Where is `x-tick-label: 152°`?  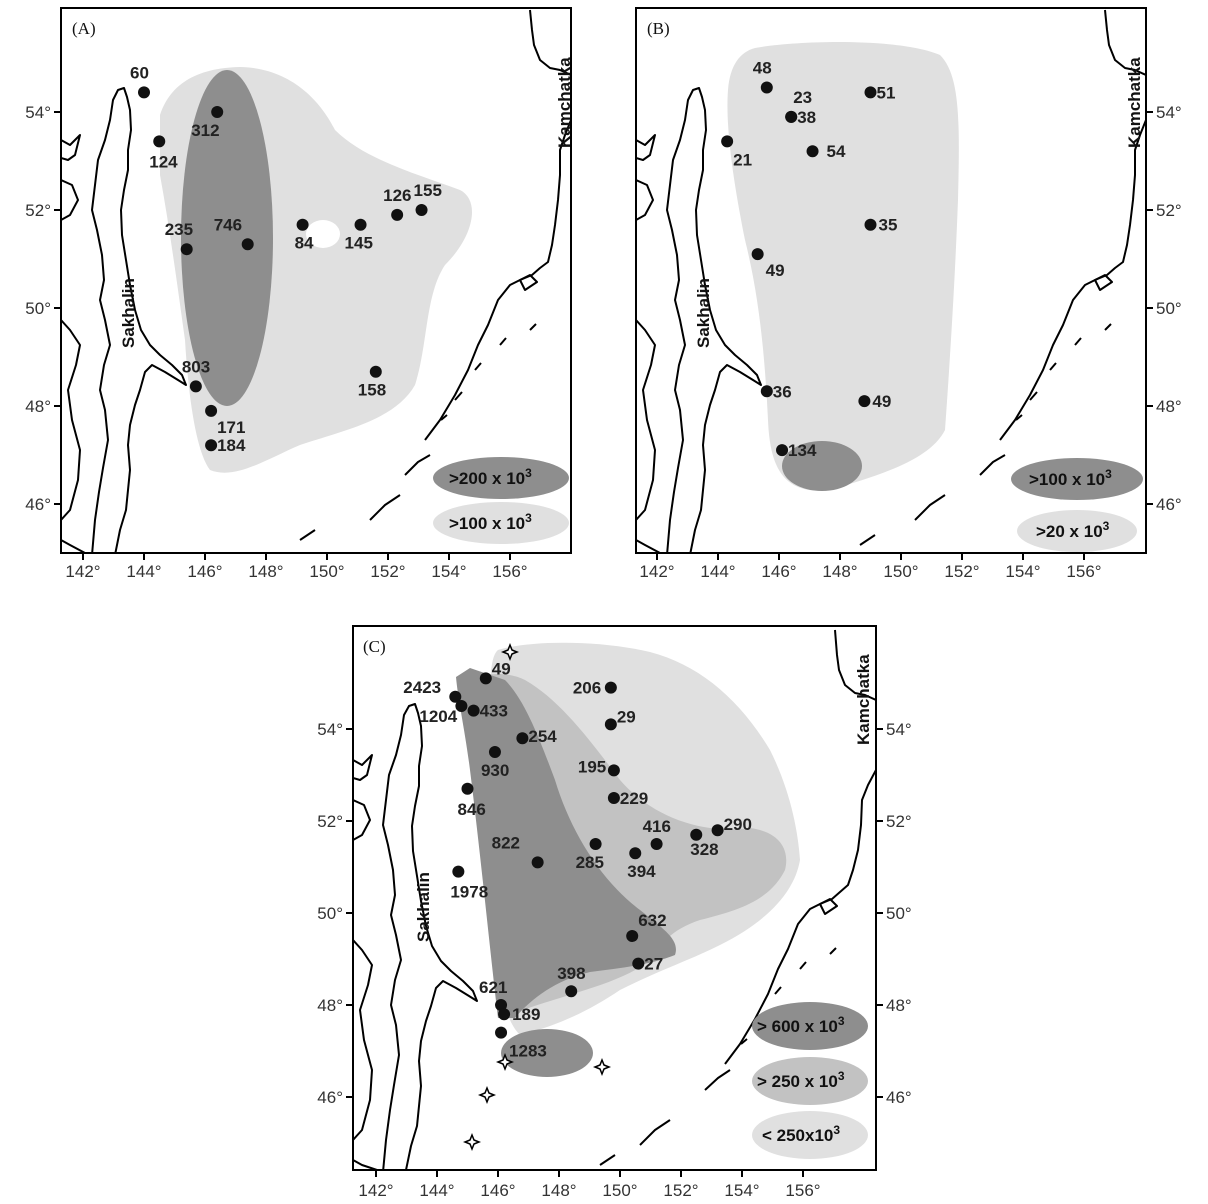
x-tick-label: 152° is located at coordinates (387, 571).